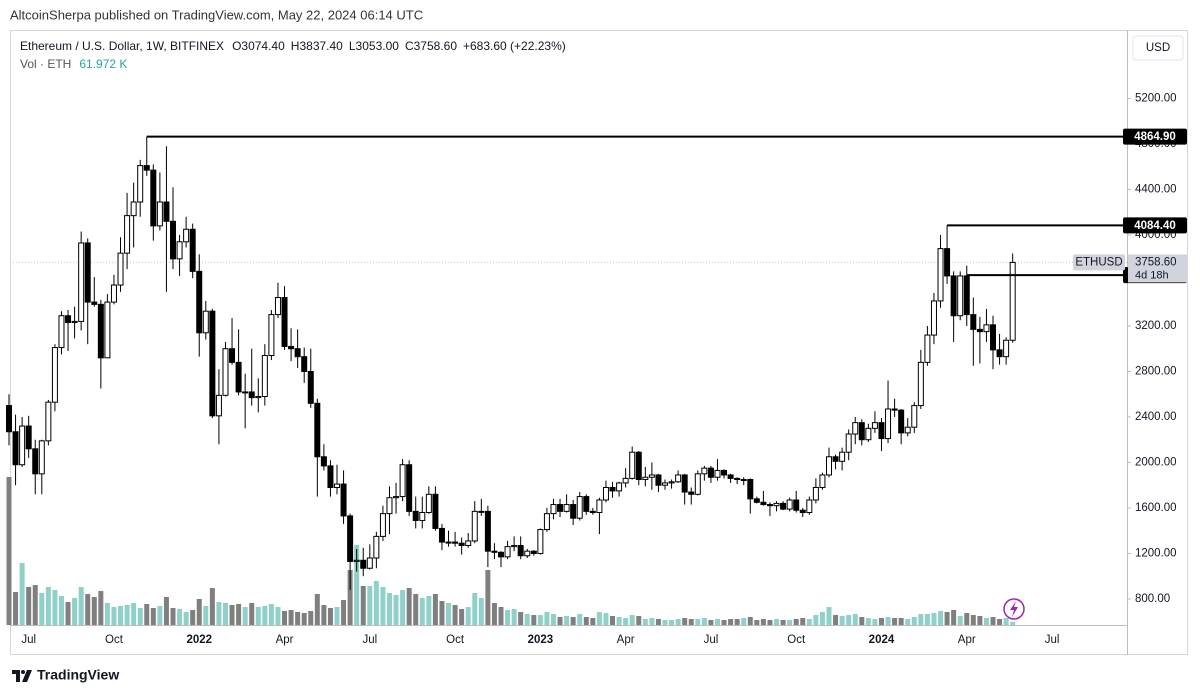 Image resolution: width=1200 pixels, height=694 pixels. Describe the element at coordinates (1152, 599) in the screenshot. I see `y-tick-label: 800.00` at that location.